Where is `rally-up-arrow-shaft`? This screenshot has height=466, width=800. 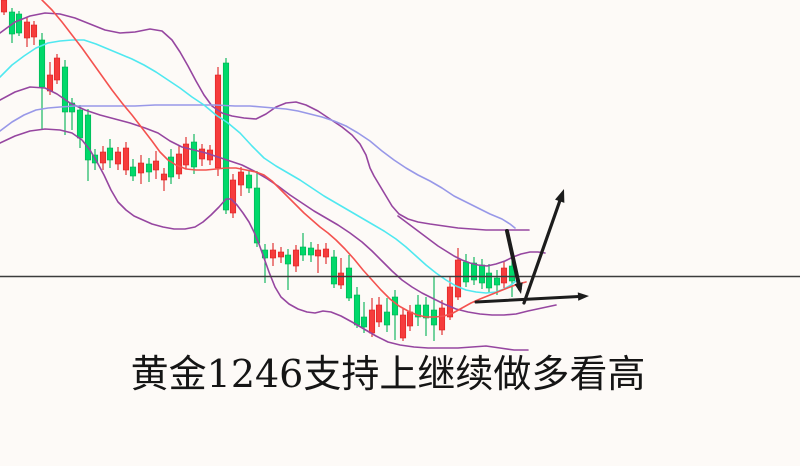
rally-up-arrow-shaft is located at coordinates (543, 249).